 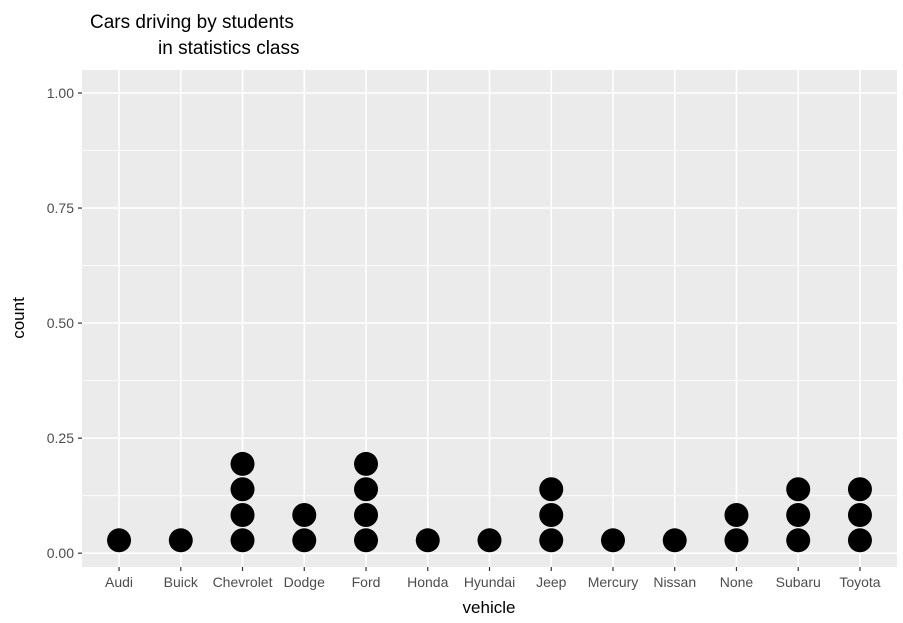 I want to click on x-tick-label: Hyundai, so click(x=489, y=582).